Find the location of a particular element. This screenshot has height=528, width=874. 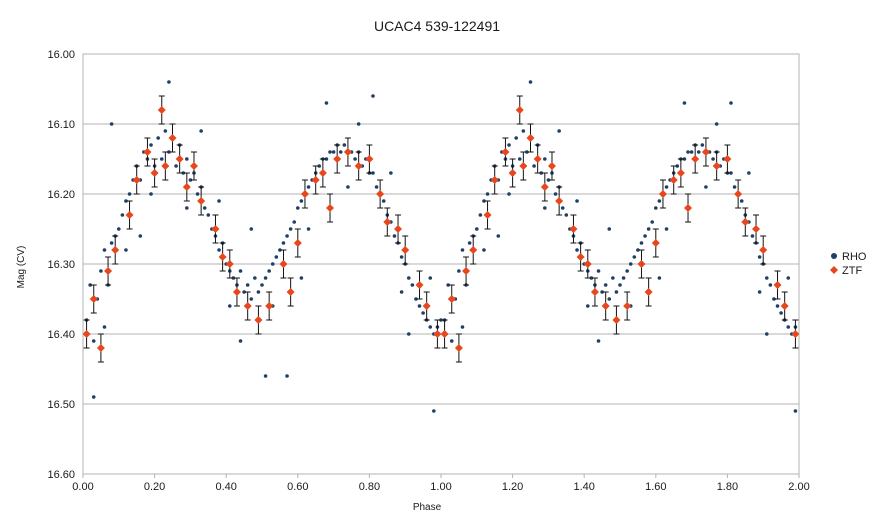

x-tick-label: 1.80 is located at coordinates (727, 487).